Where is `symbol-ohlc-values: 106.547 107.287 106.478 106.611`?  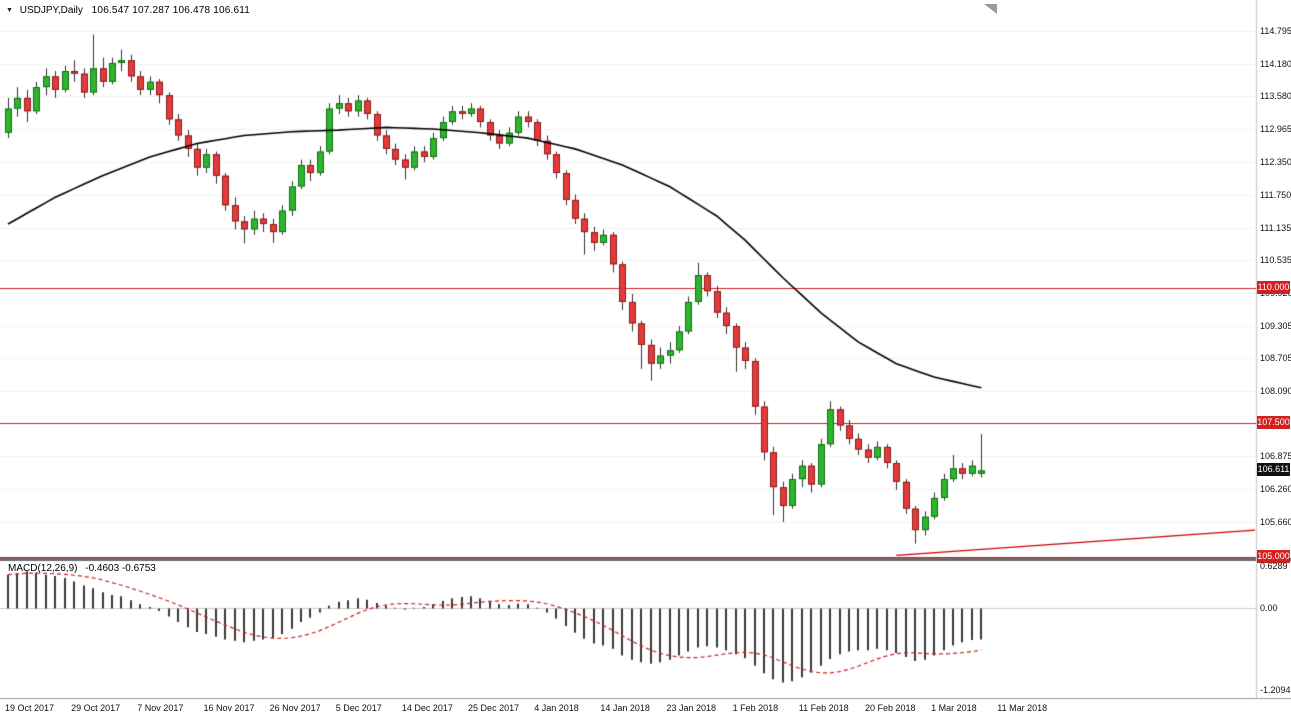 symbol-ohlc-values: 106.547 107.287 106.478 106.611 is located at coordinates (171, 10).